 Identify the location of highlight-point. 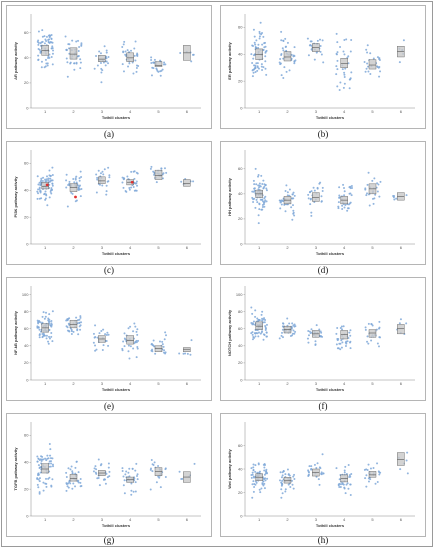
(132, 182).